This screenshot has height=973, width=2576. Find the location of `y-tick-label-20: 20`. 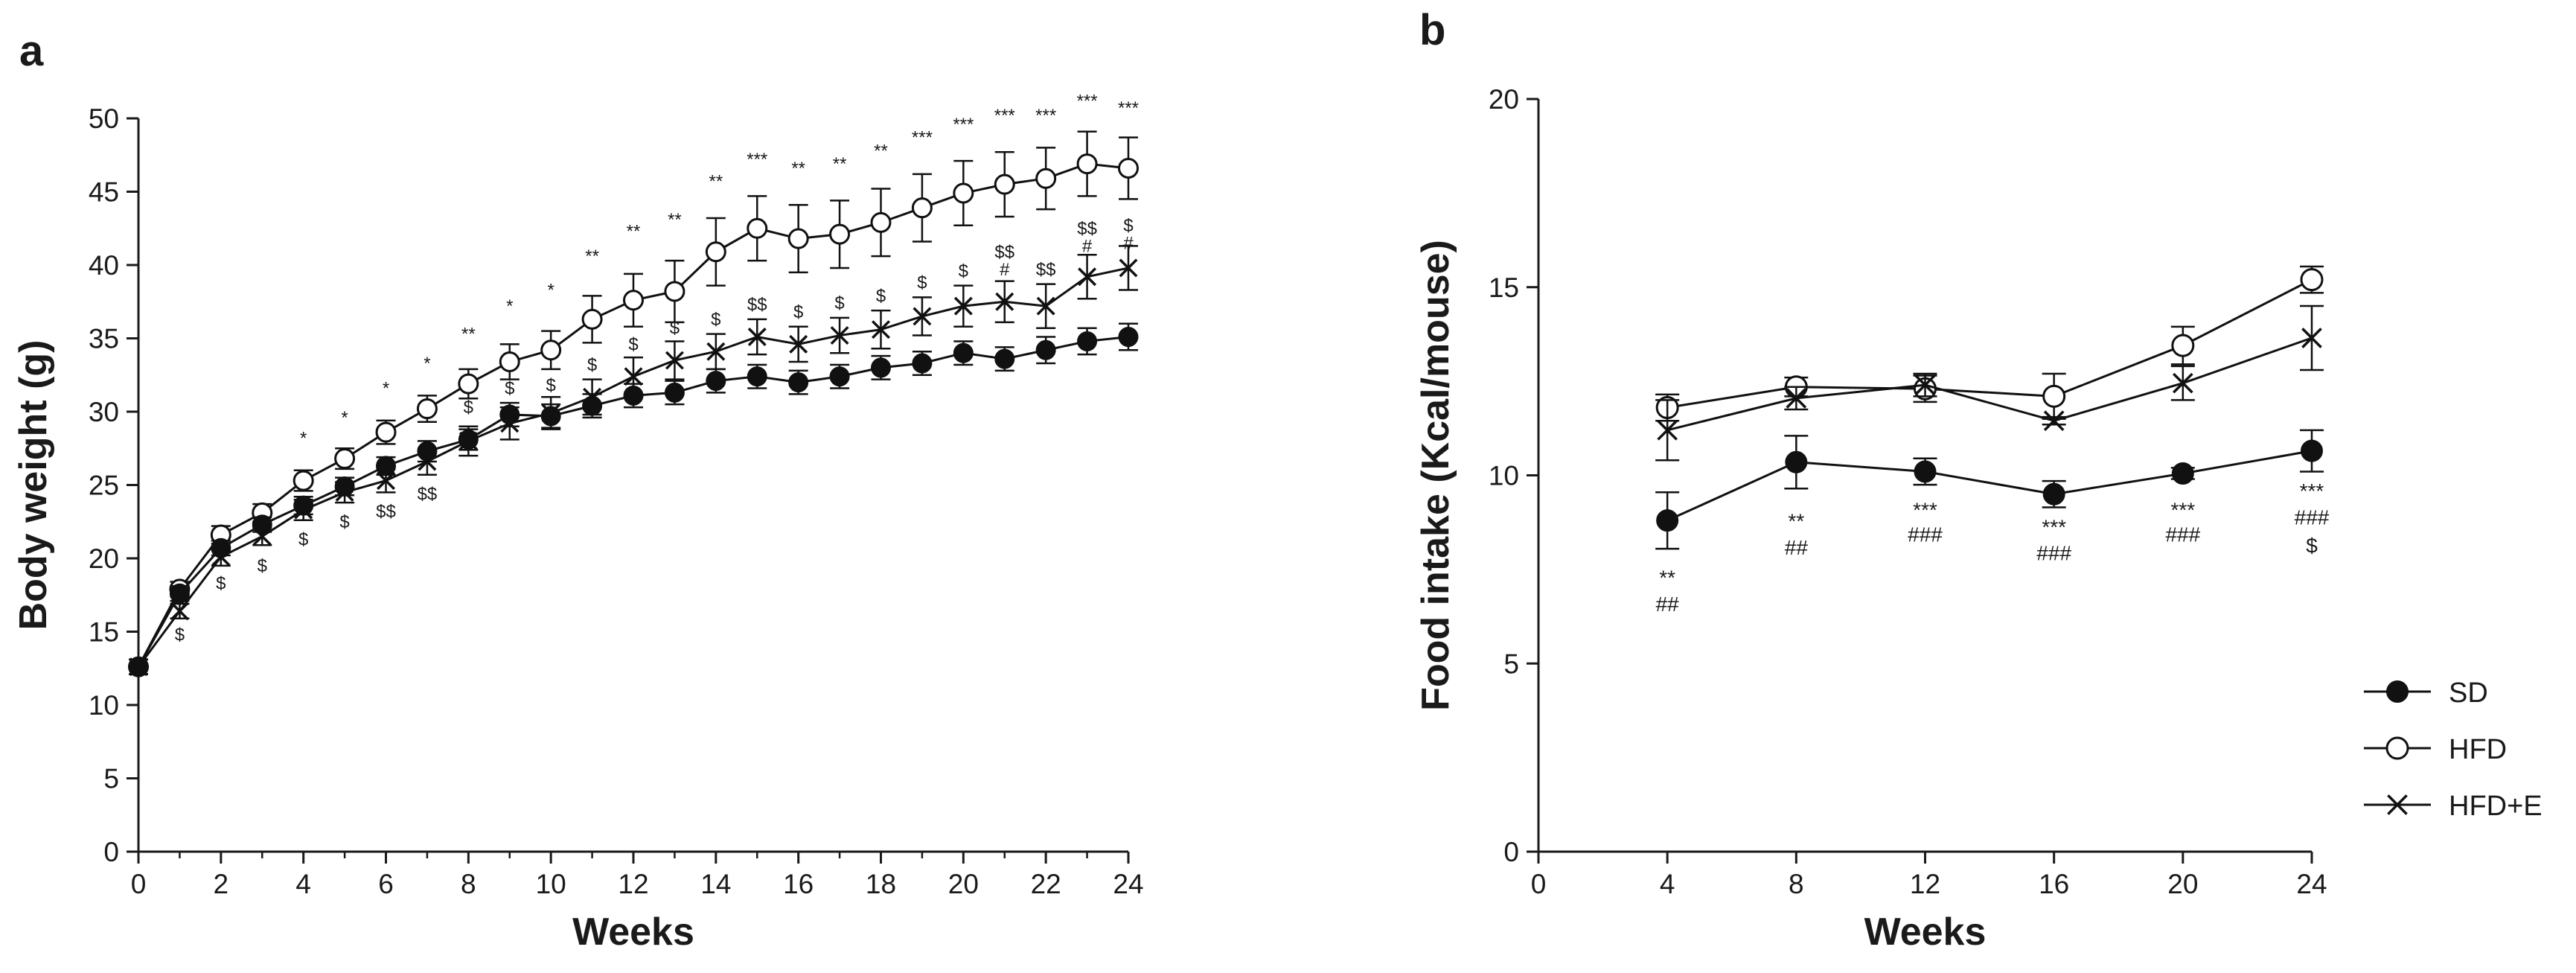

y-tick-label-20: 20 is located at coordinates (1504, 99).